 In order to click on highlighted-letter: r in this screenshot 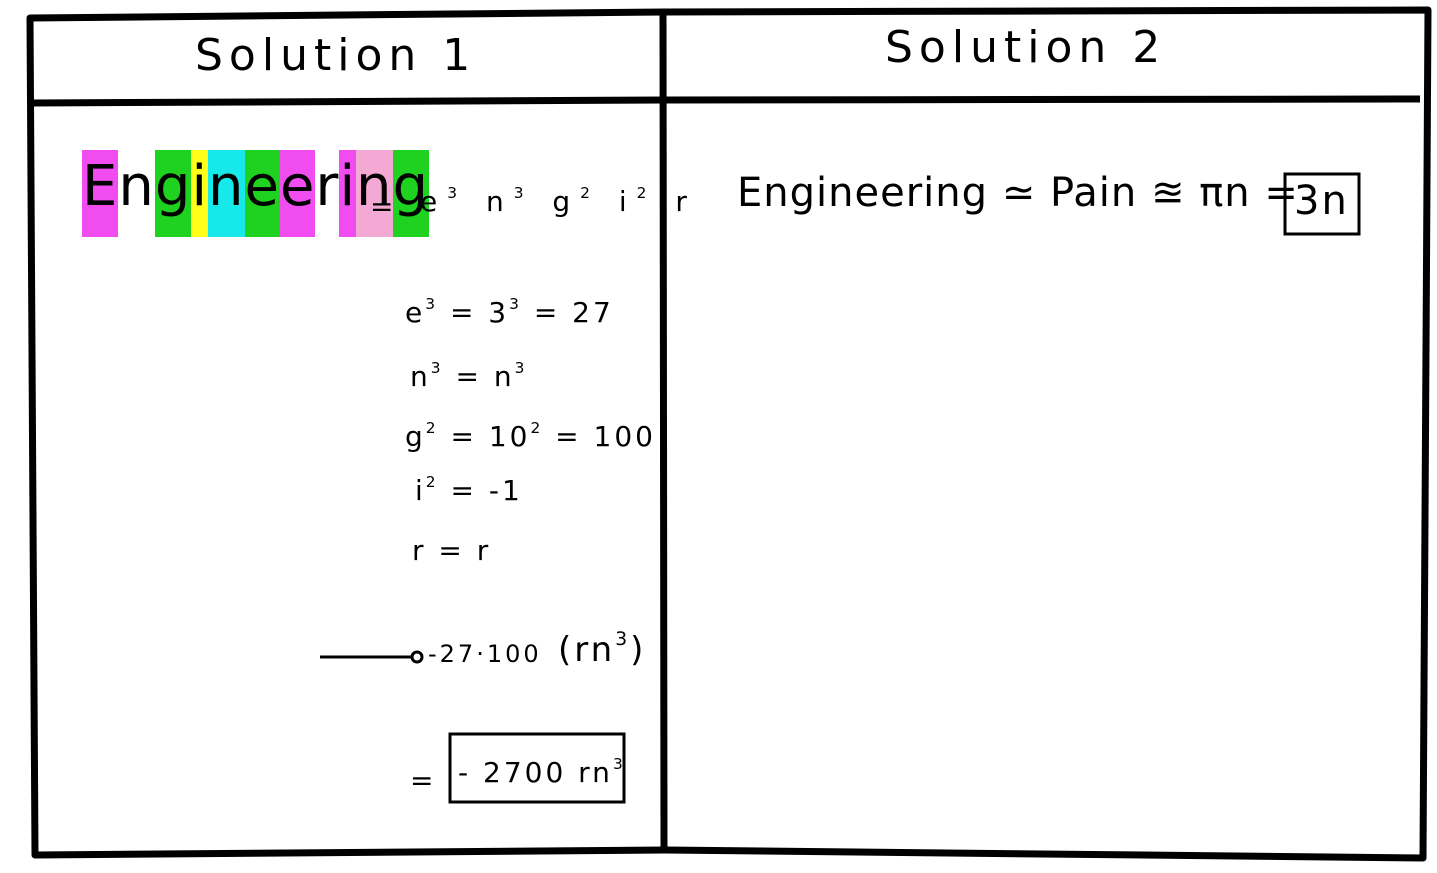, I will do `click(327, 193)`.